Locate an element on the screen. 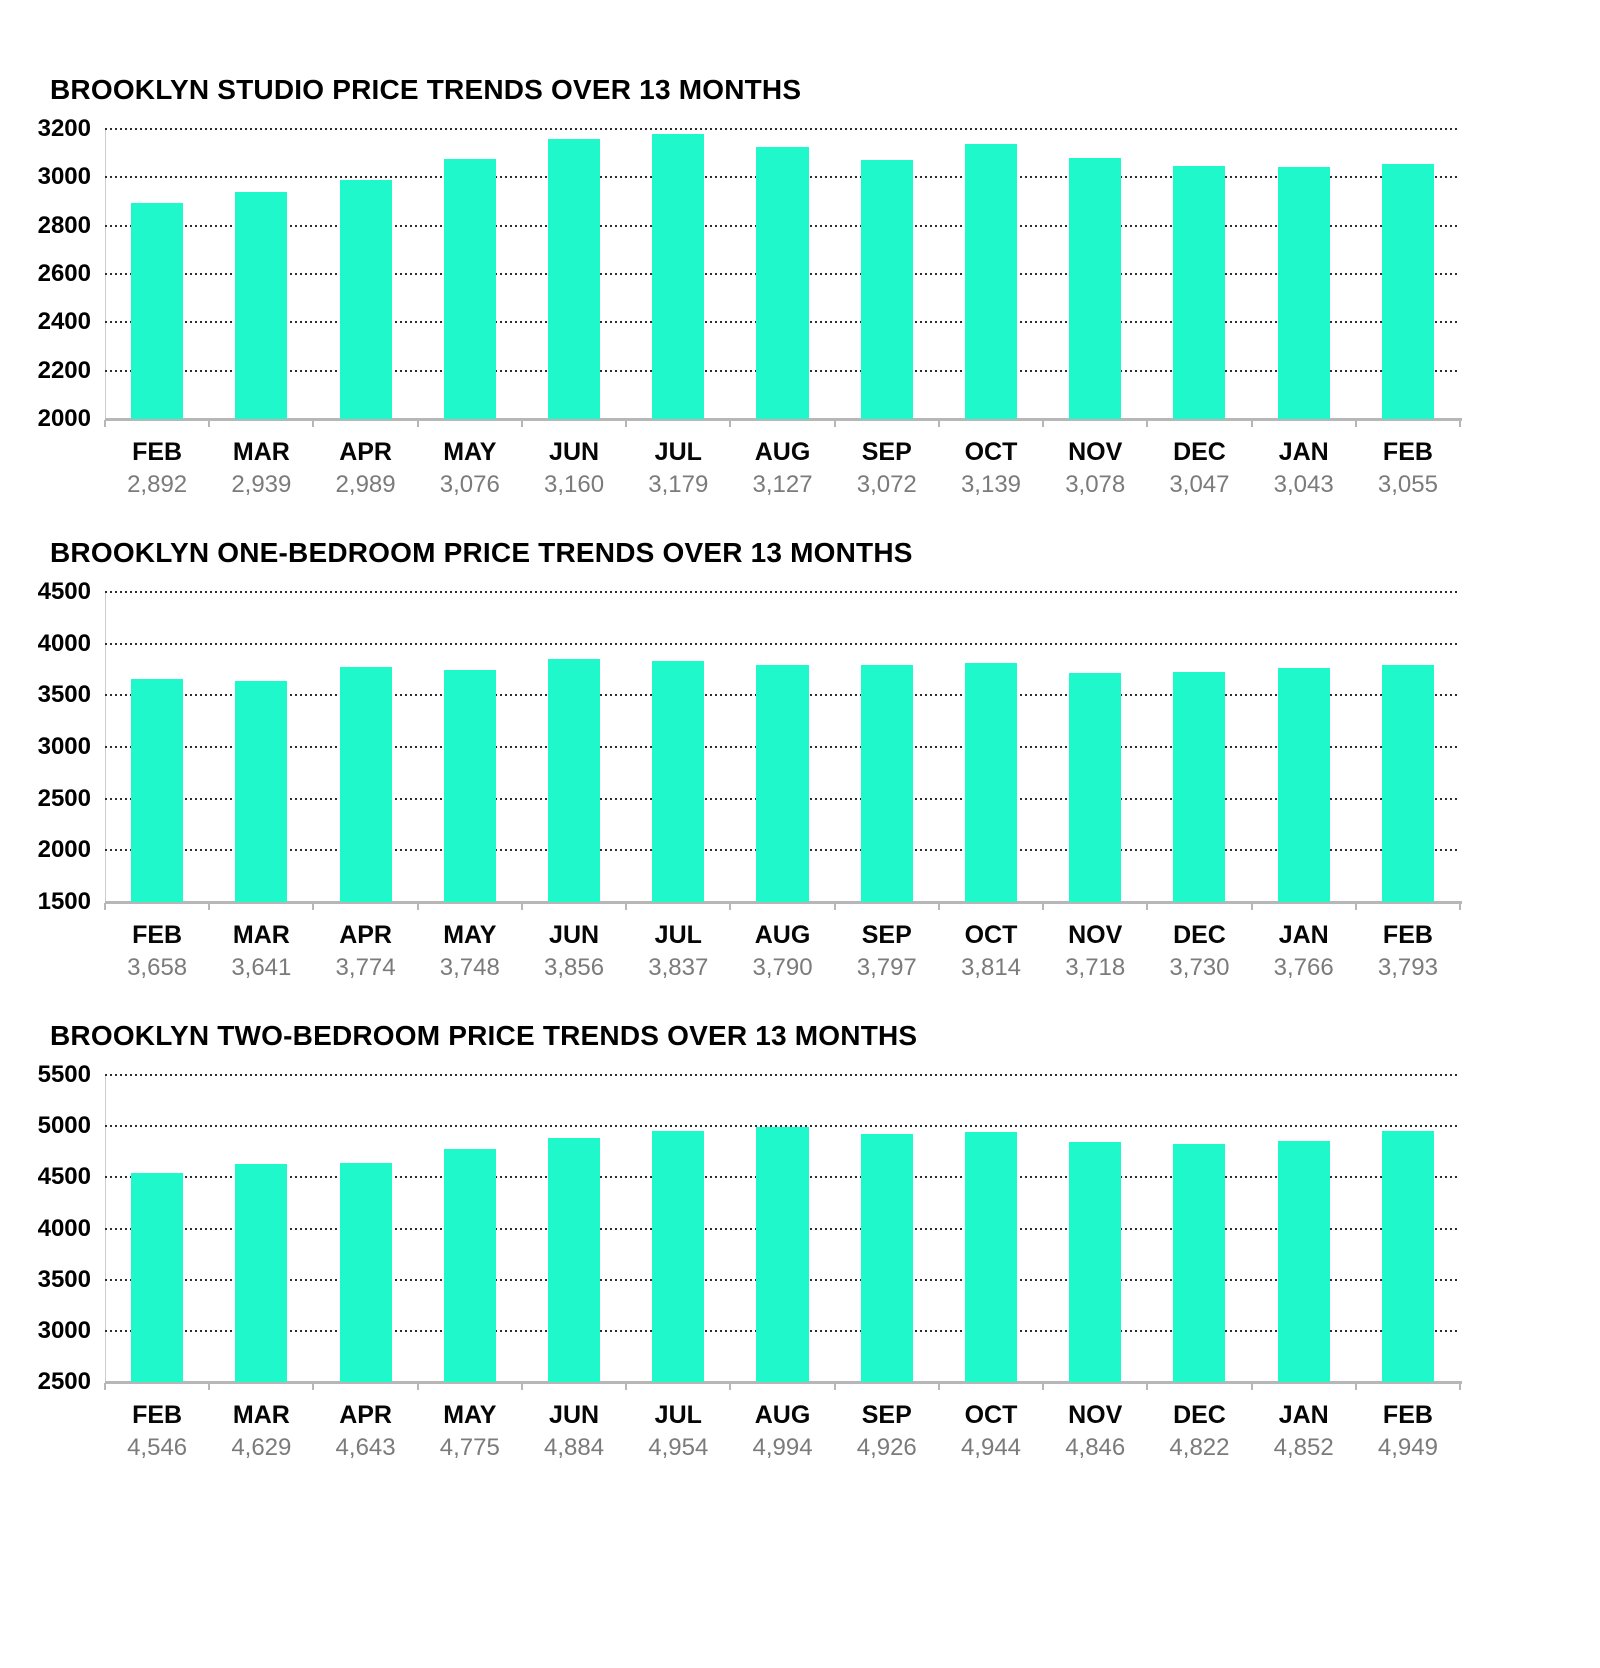 This screenshot has height=1668, width=1600. month-label: AUG is located at coordinates (782, 1415).